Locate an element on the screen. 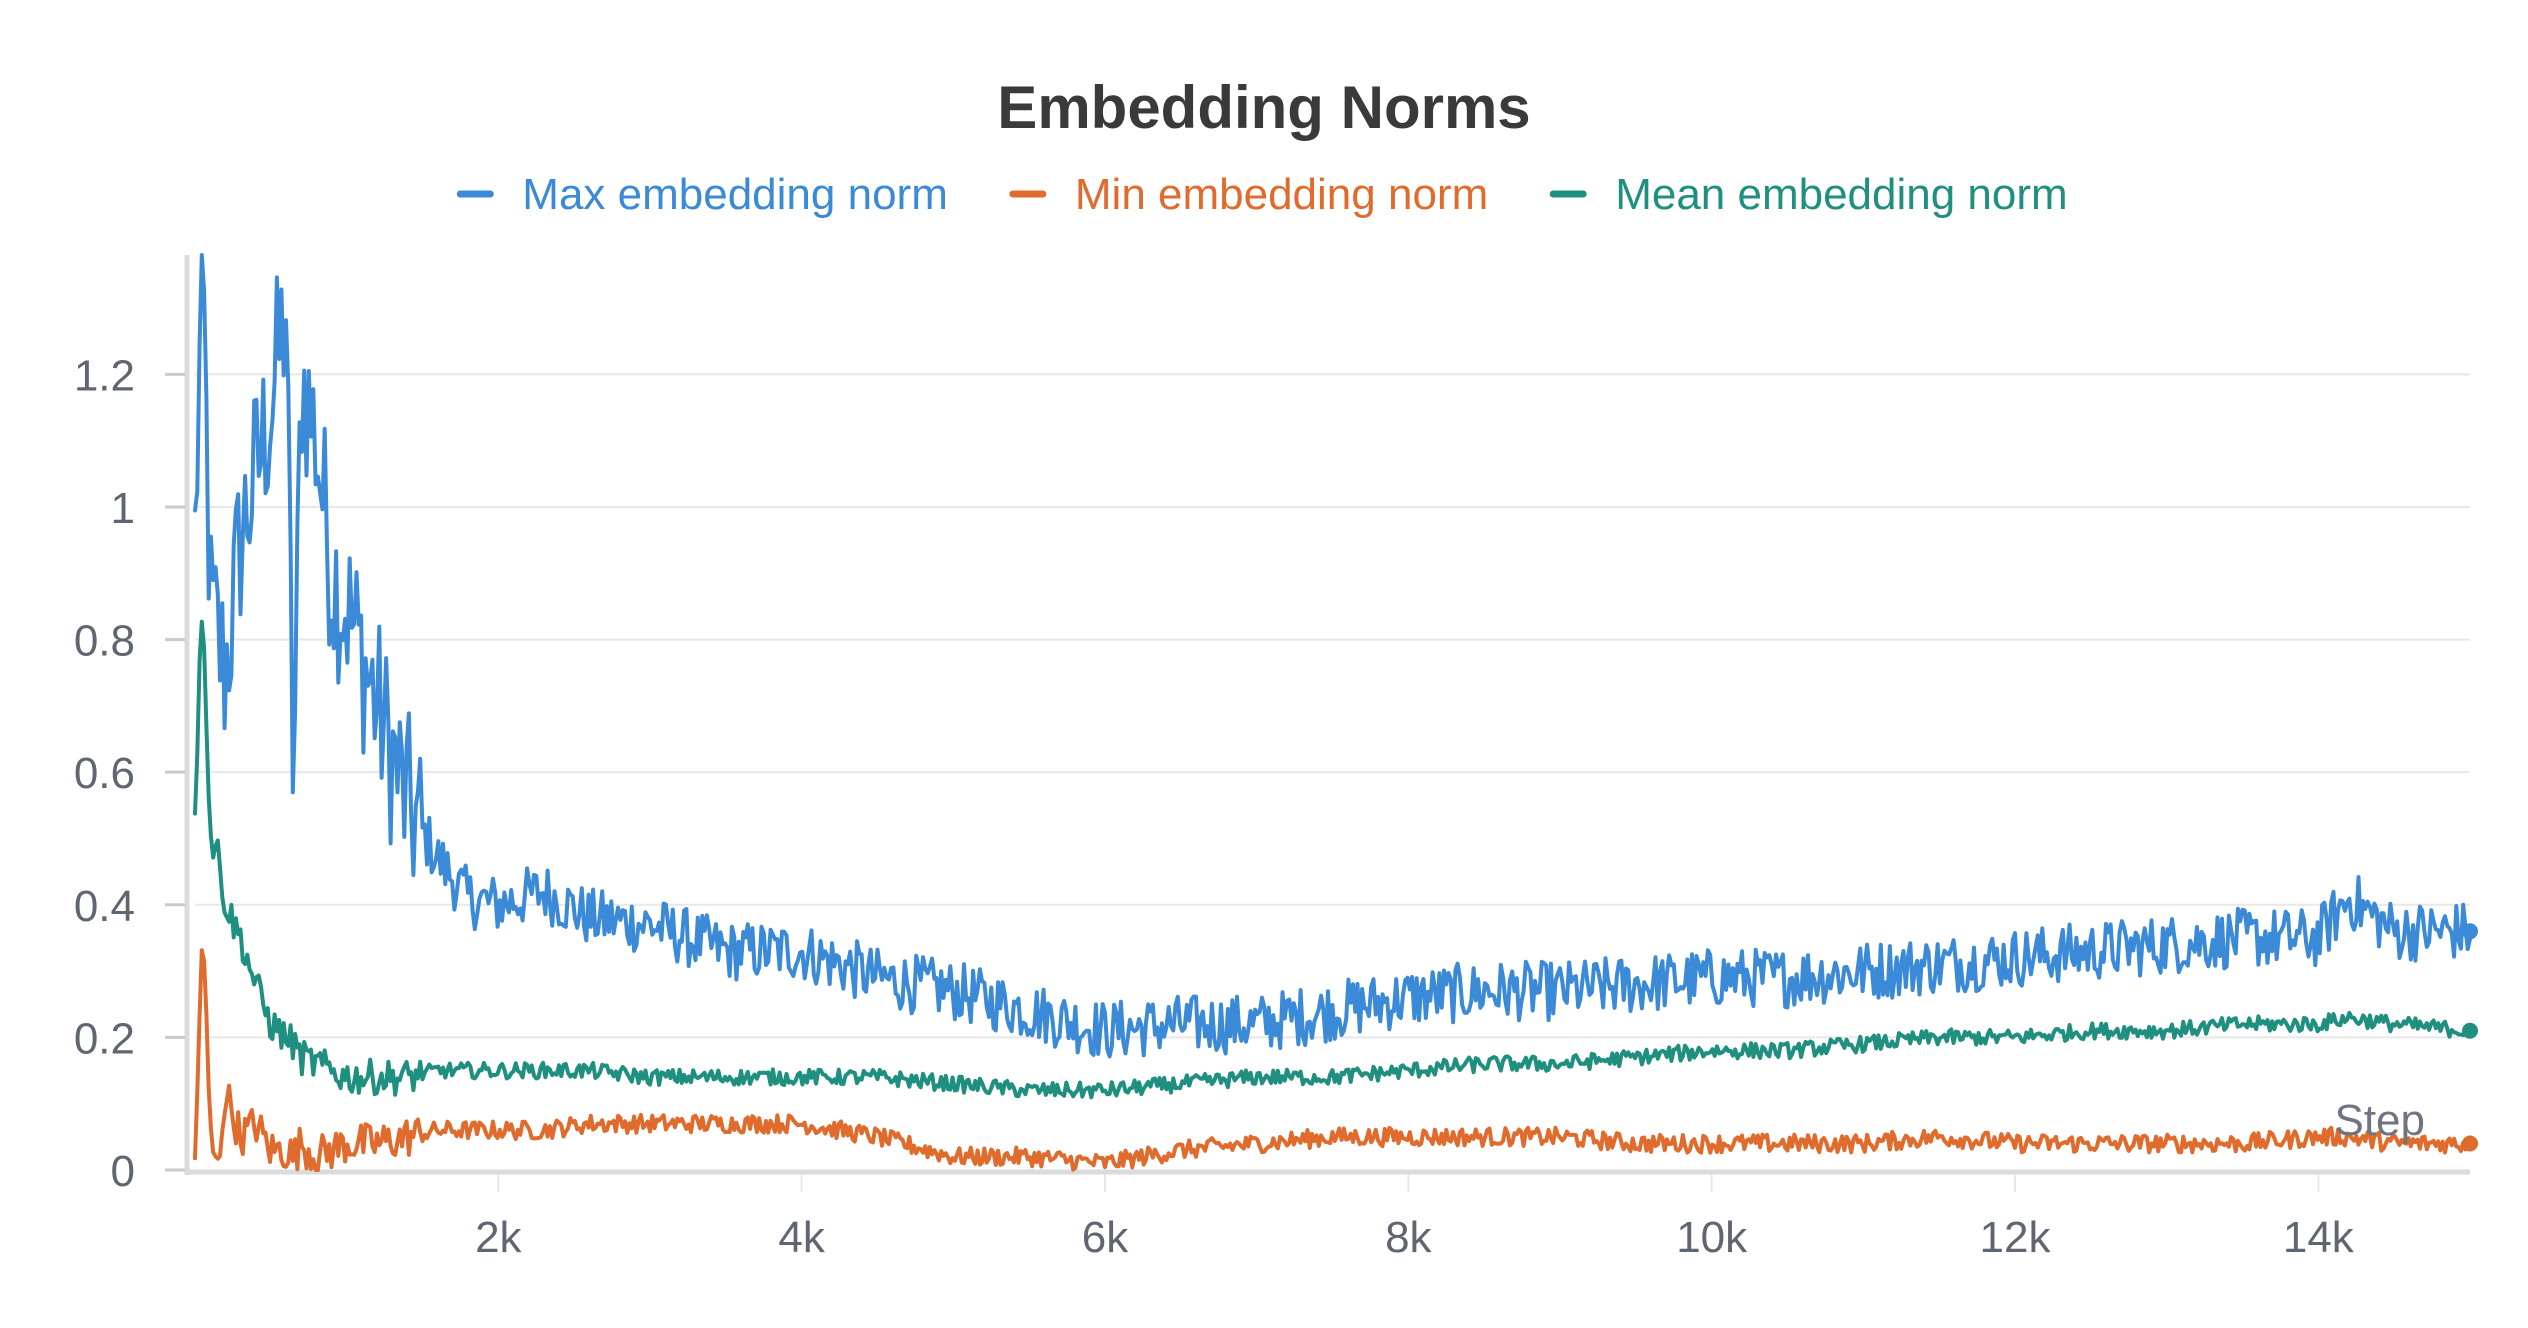  x-tick-label: 10k is located at coordinates (1712, 1237).